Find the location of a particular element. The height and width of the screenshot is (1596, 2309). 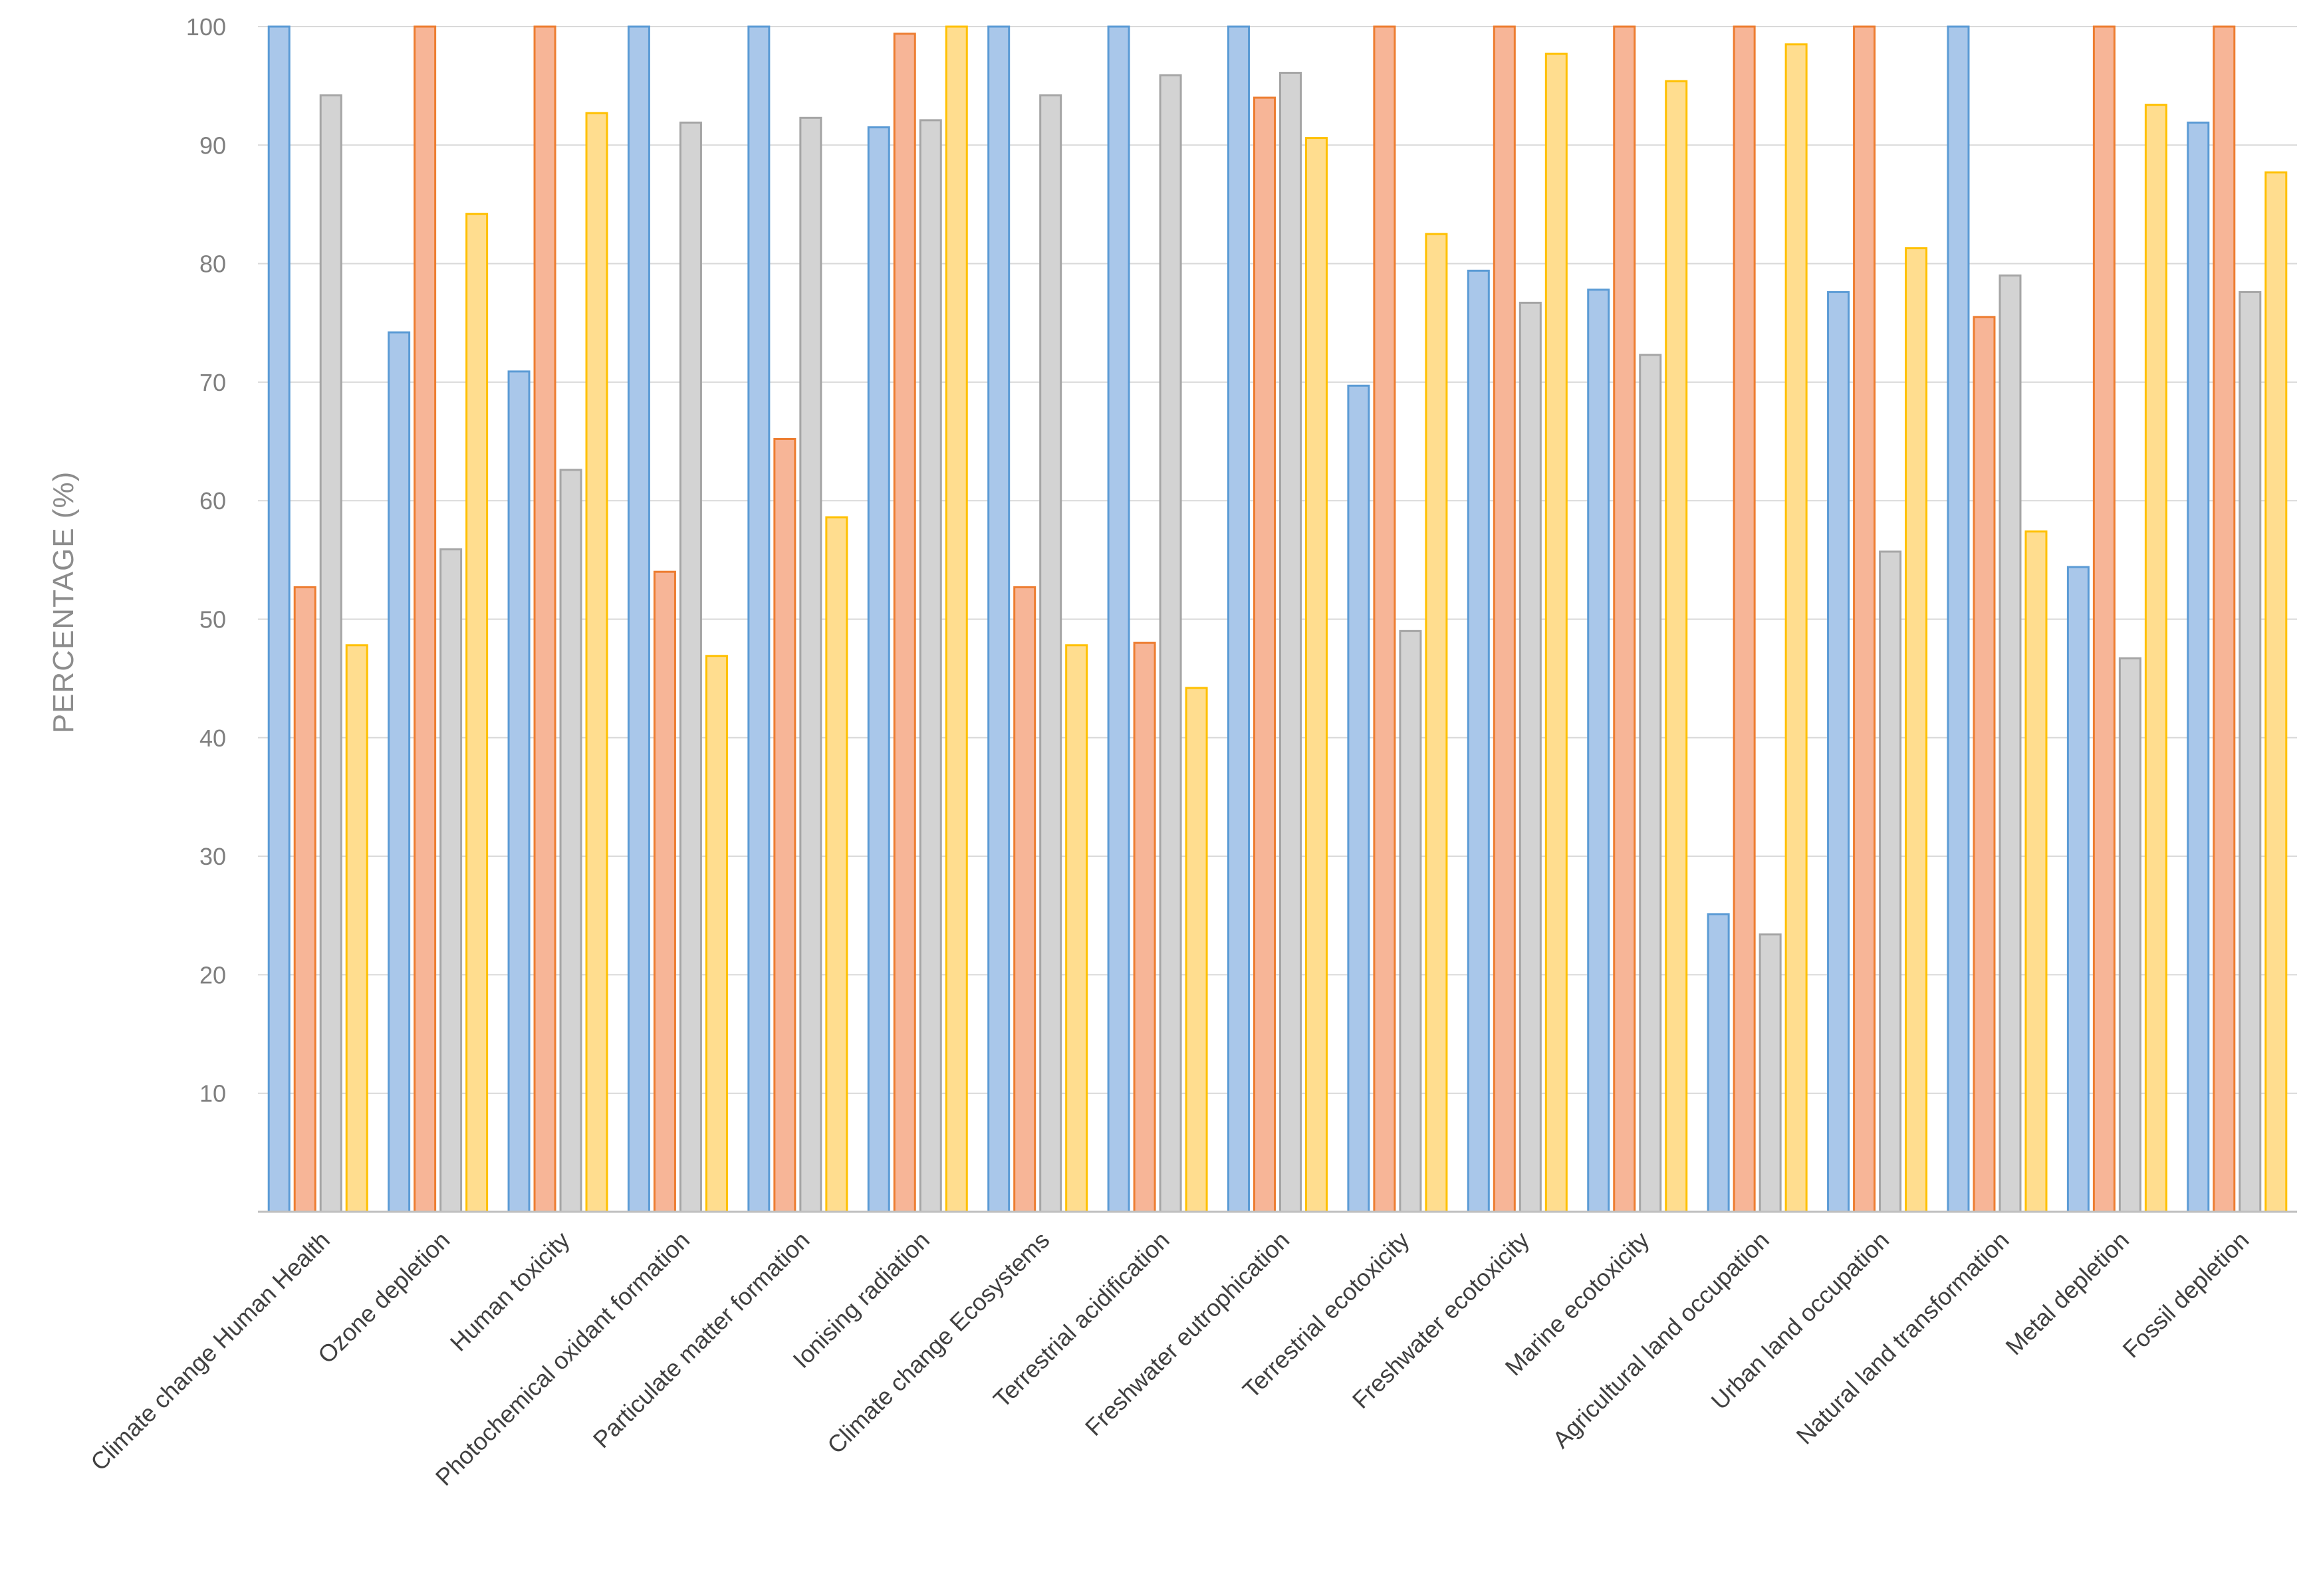

x-tick-5: Particulate matter formation is located at coordinates (701, 1340).